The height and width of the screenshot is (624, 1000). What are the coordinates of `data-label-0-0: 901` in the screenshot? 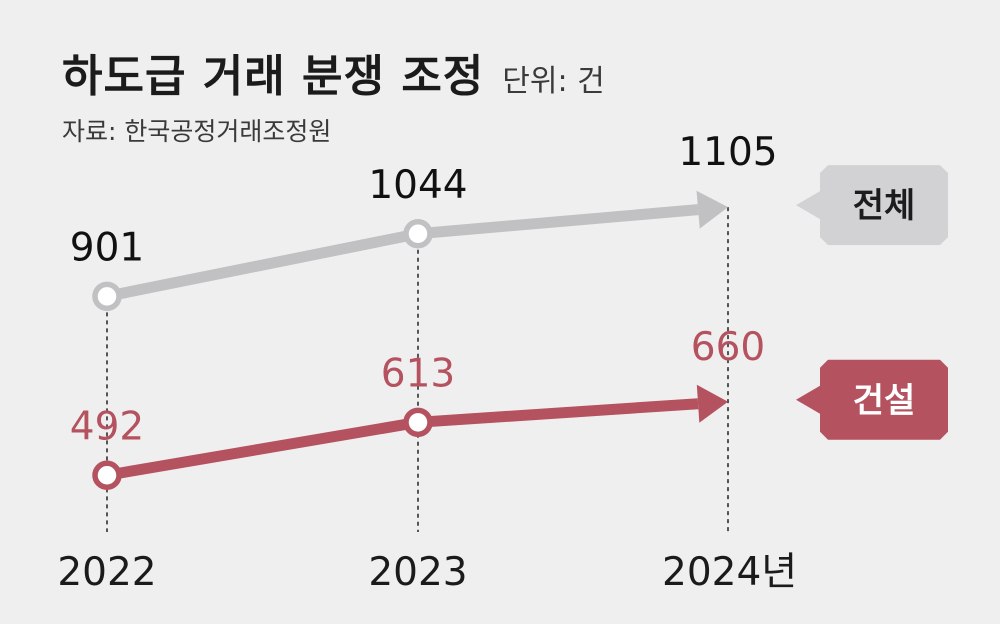 It's located at (107, 247).